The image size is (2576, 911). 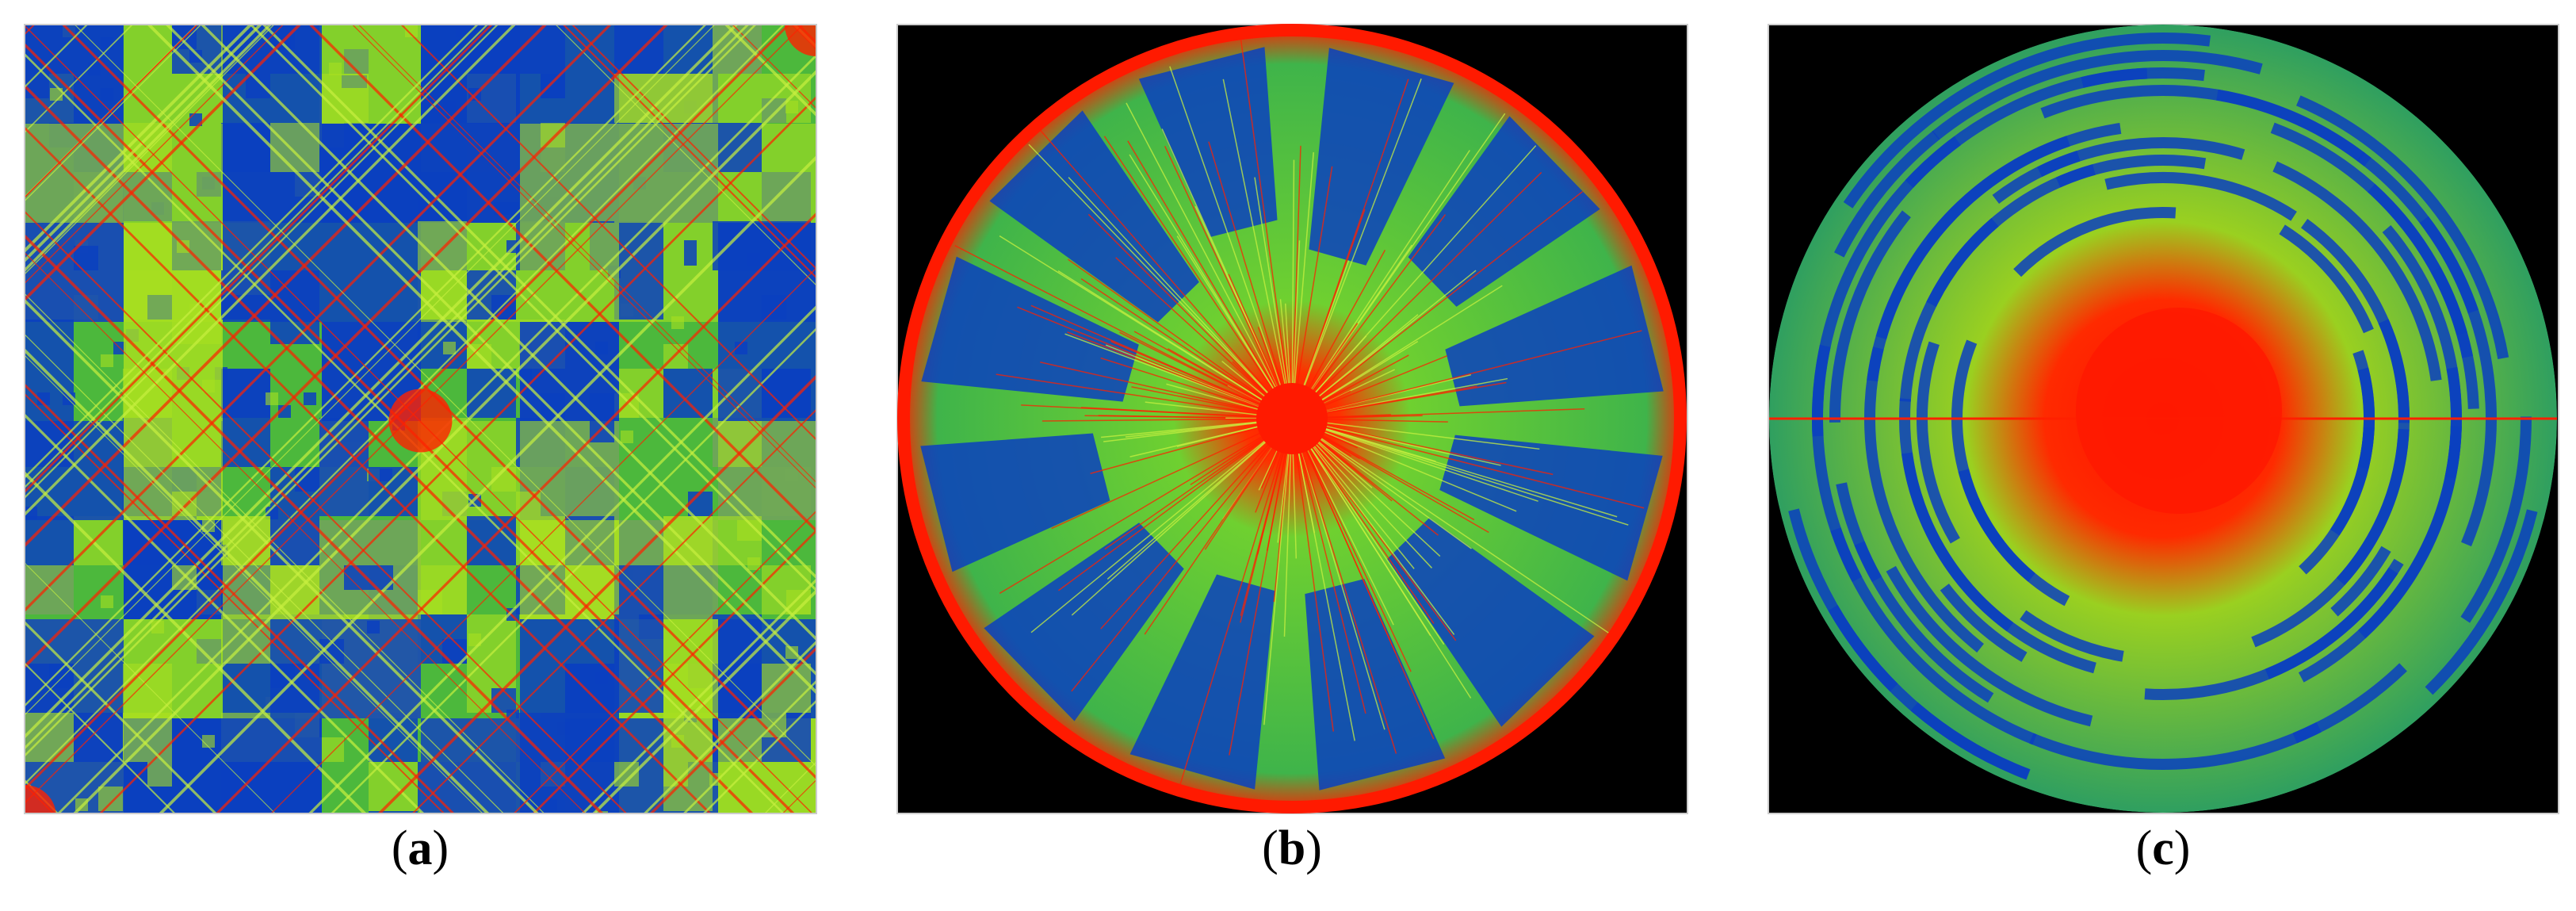 I want to click on label-letter: a, so click(x=420, y=848).